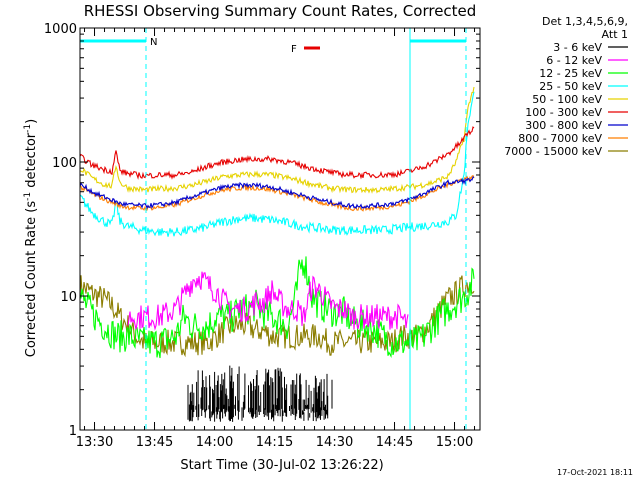  What do you see at coordinates (615, 34) in the screenshot?
I see `legend-header: Att 1` at bounding box center [615, 34].